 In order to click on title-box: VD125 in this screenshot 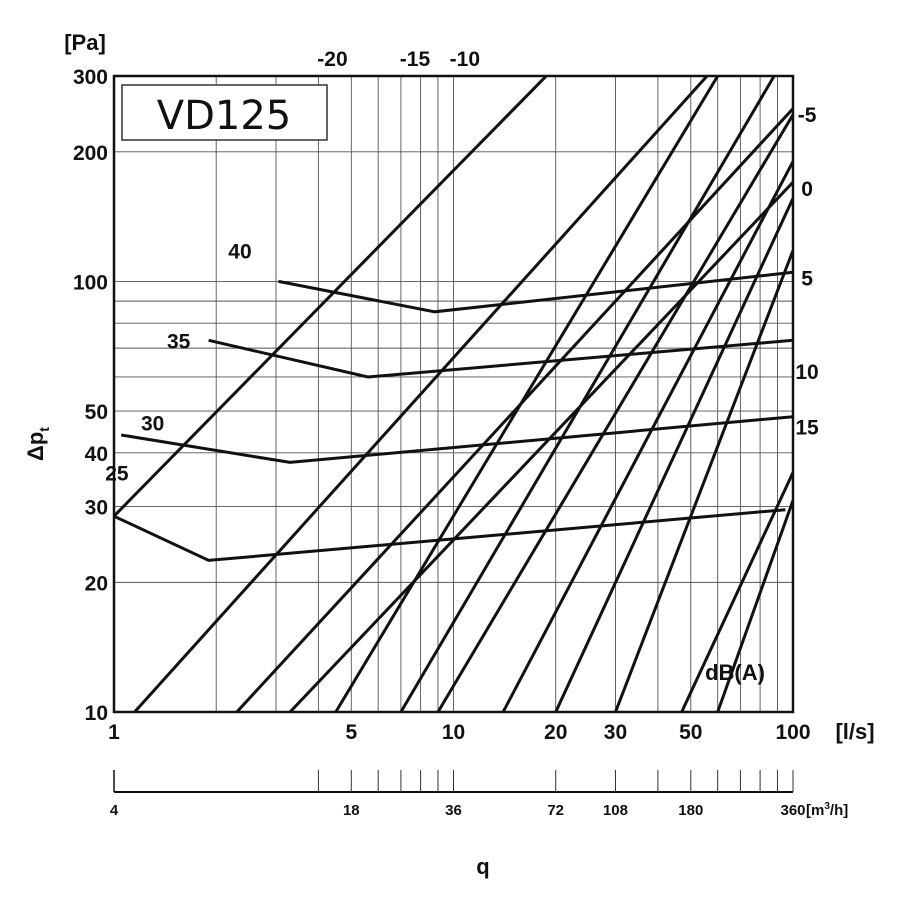, I will do `click(224, 112)`.